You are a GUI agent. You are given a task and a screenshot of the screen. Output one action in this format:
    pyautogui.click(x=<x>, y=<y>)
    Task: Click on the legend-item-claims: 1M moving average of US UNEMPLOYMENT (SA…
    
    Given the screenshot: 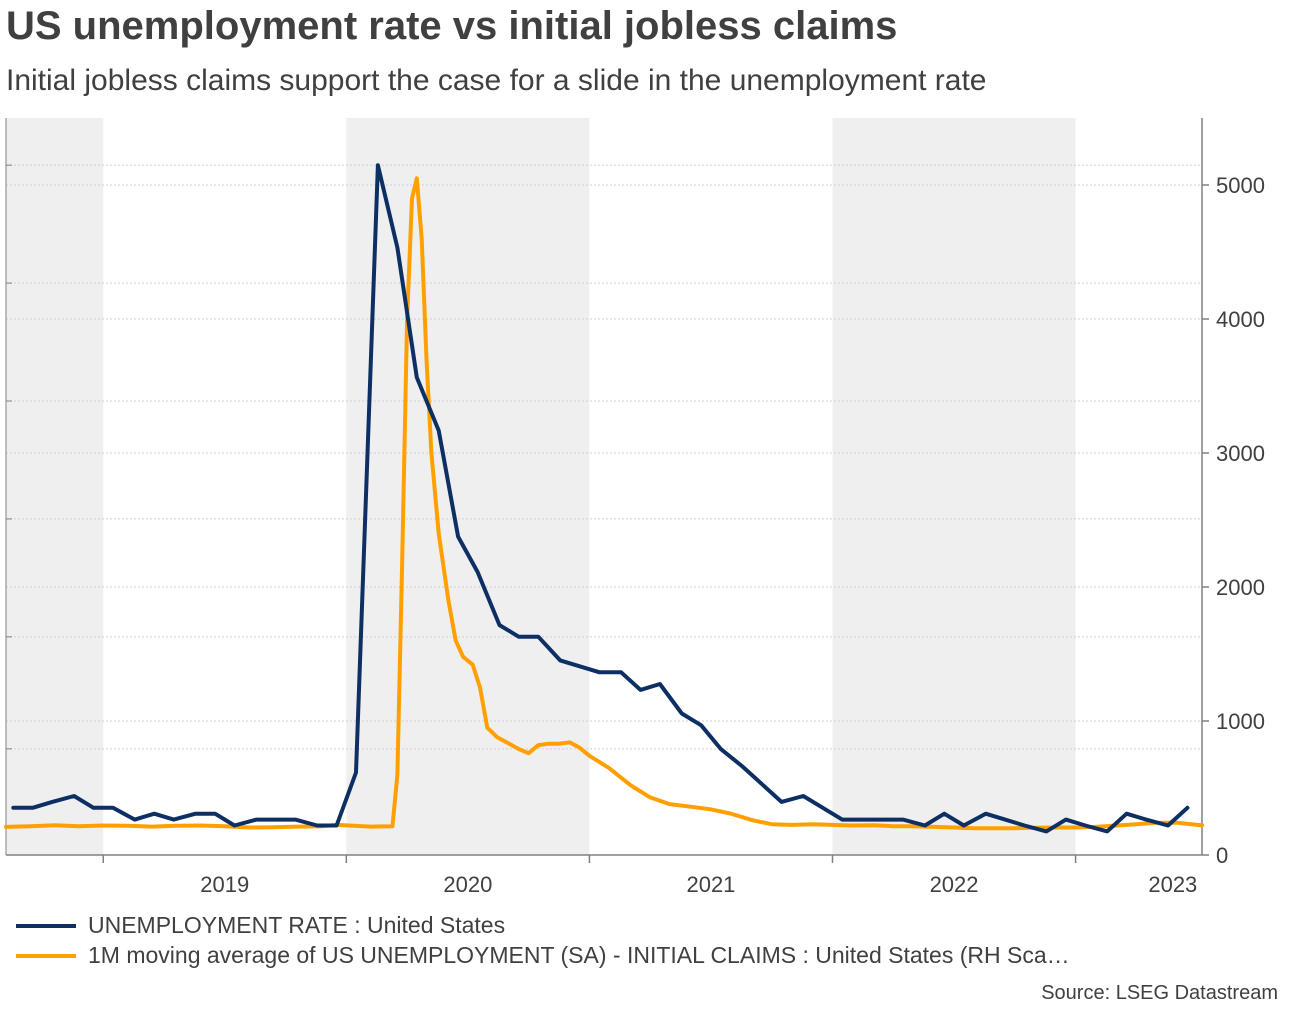 What is the action you would take?
    pyautogui.click(x=543, y=955)
    